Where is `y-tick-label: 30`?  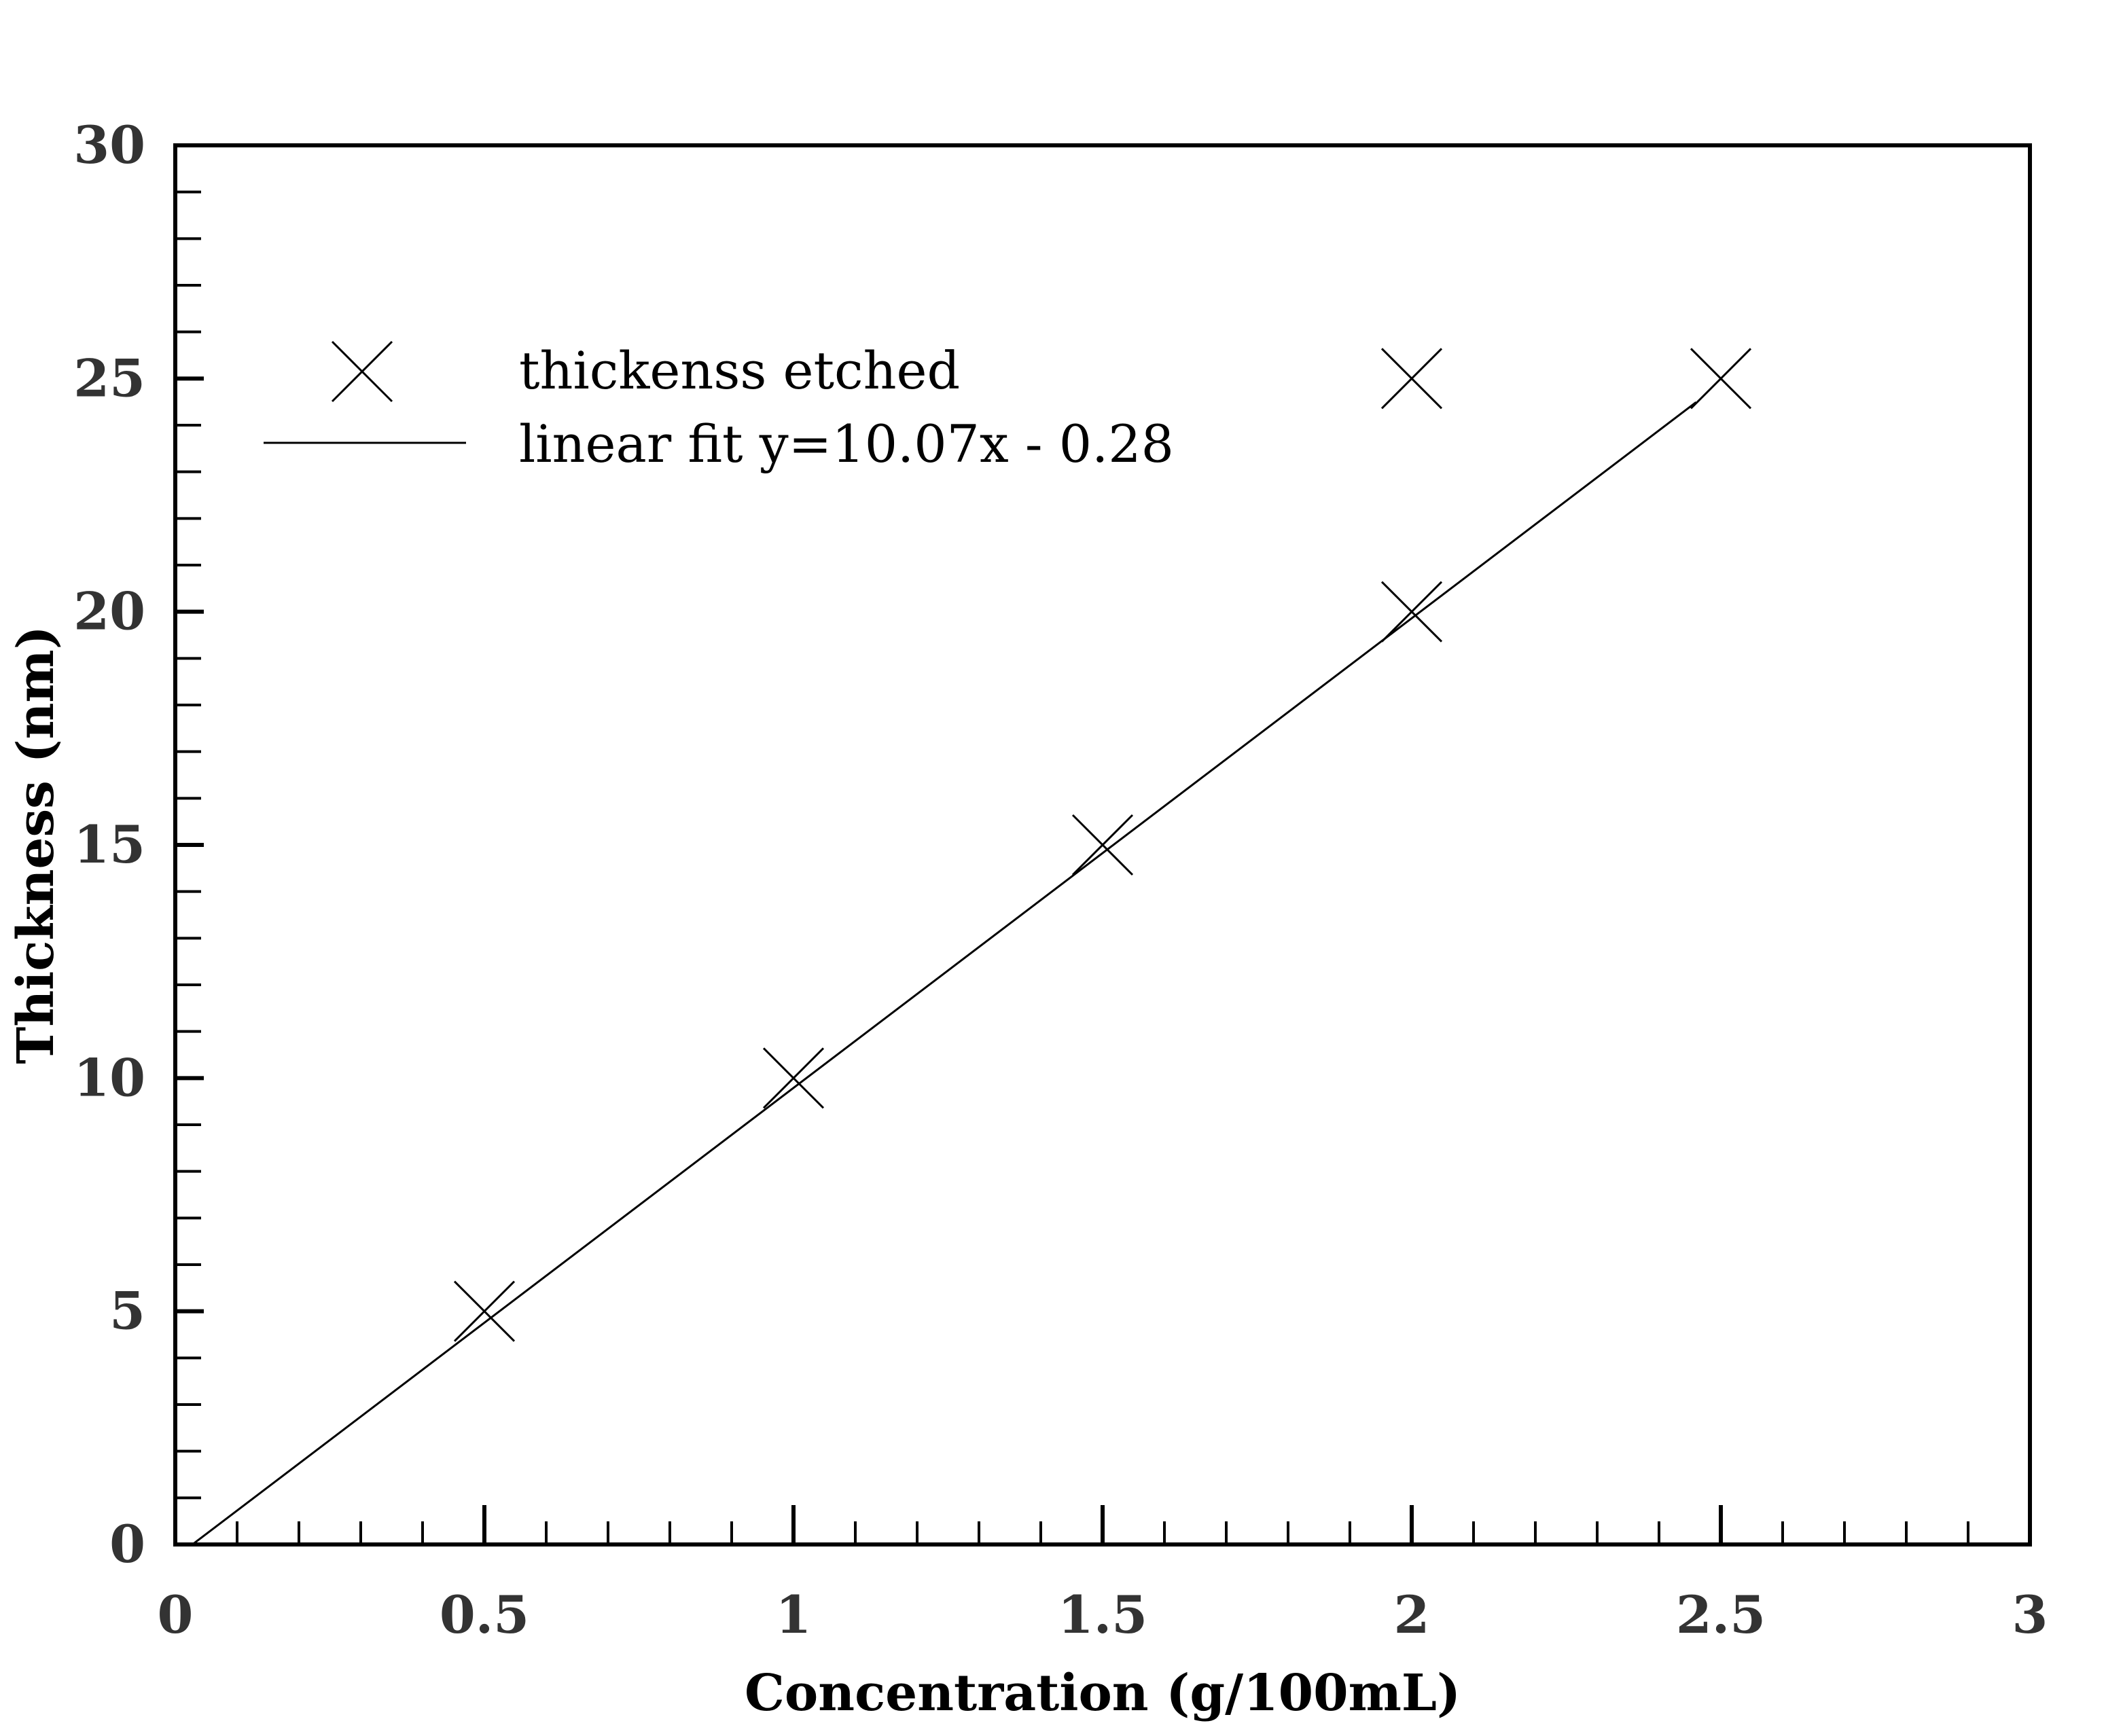 y-tick-label: 30 is located at coordinates (109, 145).